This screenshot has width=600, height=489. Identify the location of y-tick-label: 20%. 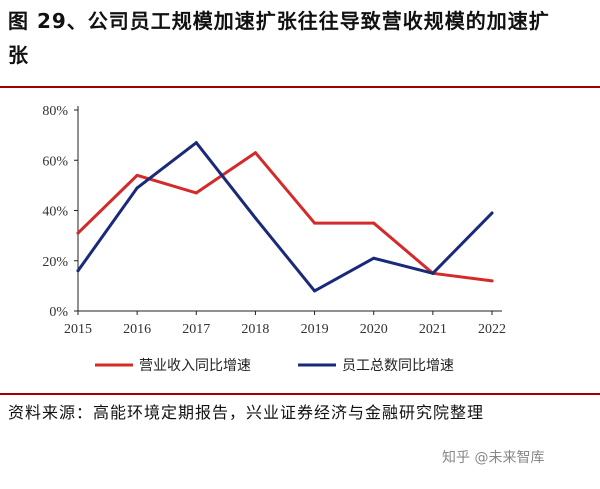
(55, 262).